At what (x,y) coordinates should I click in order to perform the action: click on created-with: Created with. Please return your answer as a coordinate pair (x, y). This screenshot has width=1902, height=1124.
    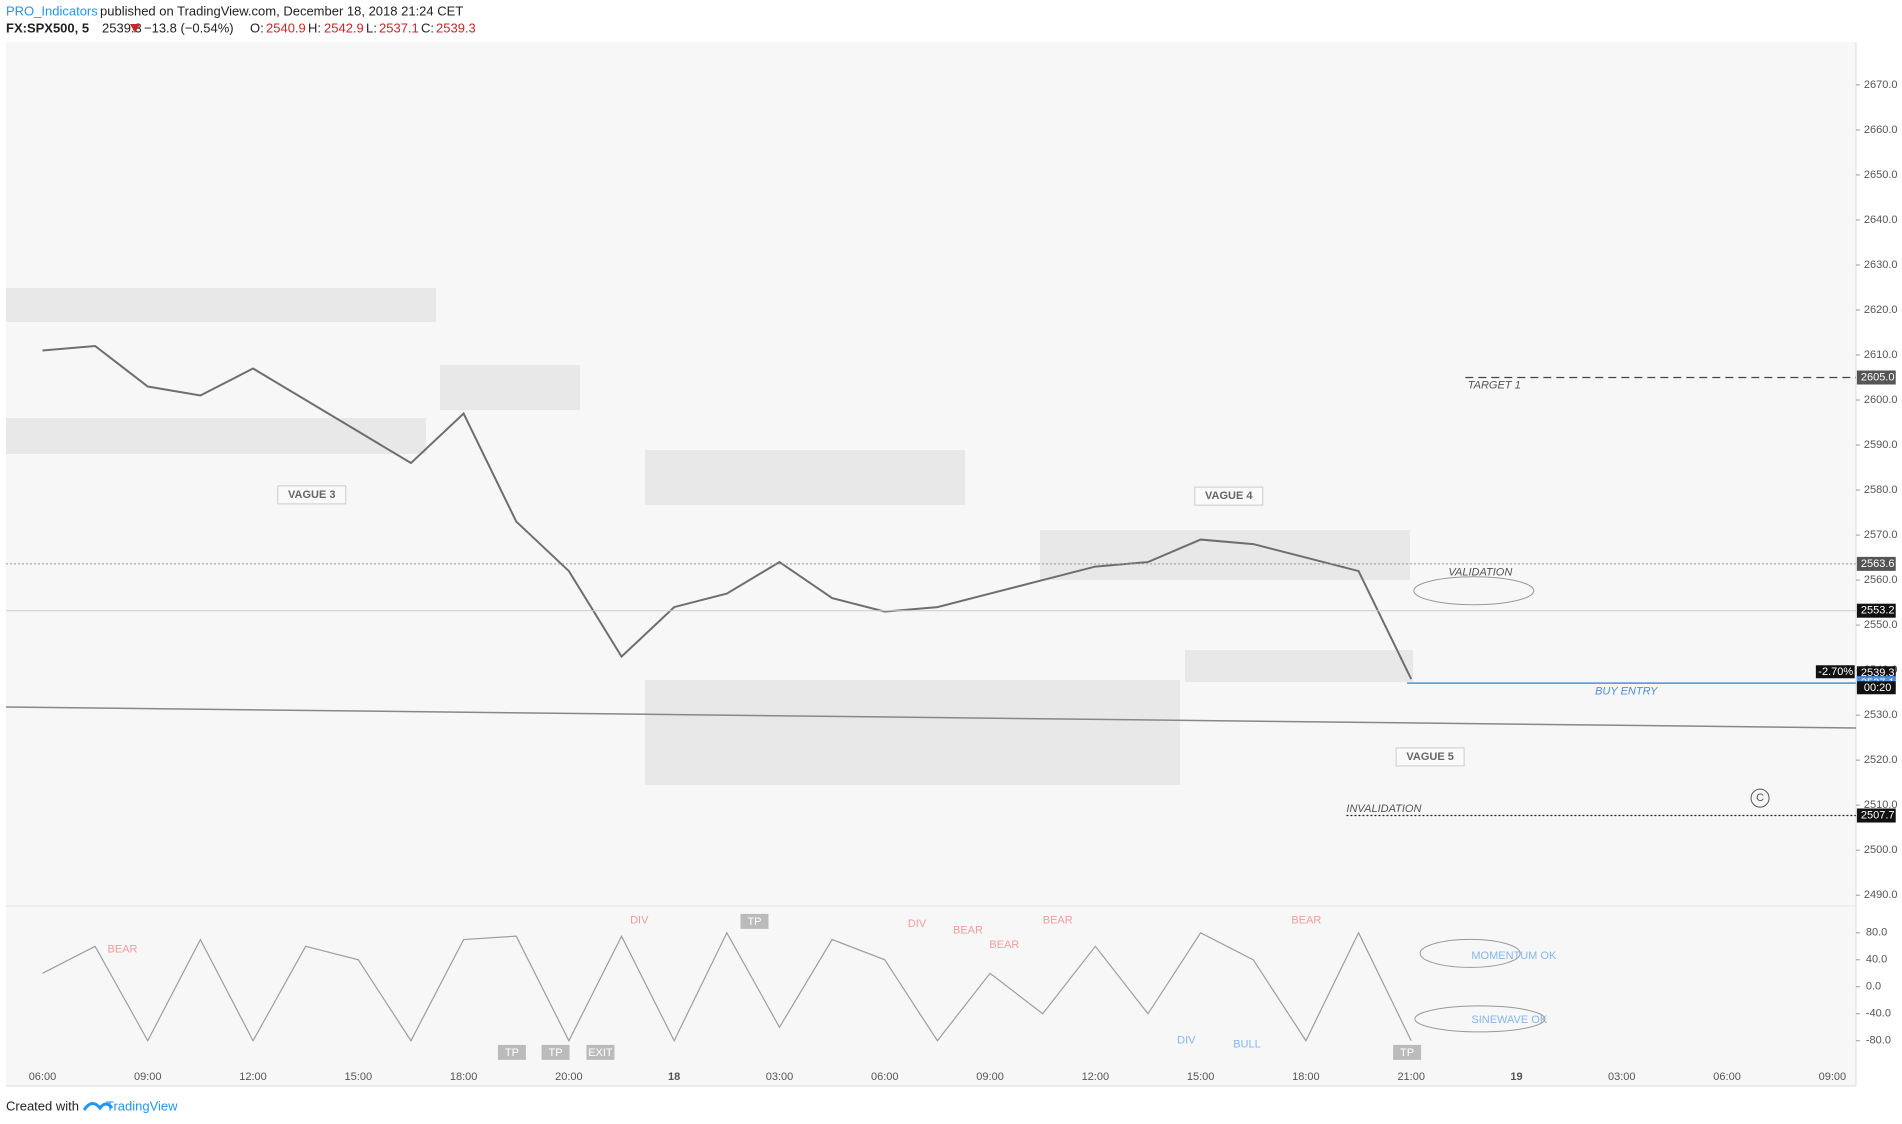
    Looking at the image, I should click on (42, 1105).